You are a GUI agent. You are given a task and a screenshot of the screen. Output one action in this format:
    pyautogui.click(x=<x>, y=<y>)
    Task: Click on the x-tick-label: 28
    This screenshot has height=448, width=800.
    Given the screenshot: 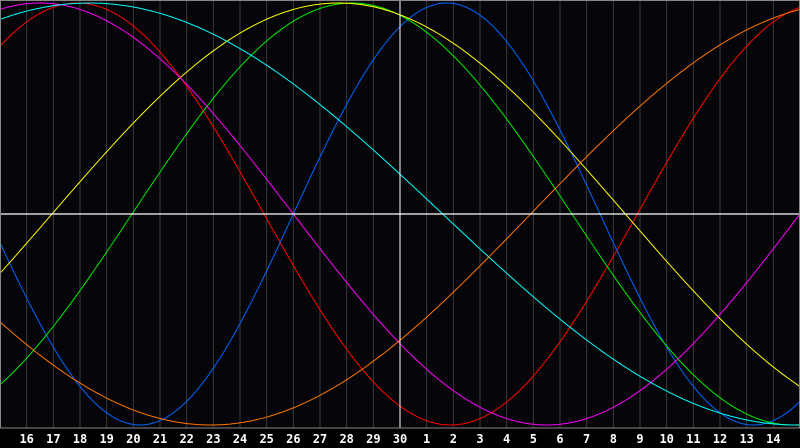 What is the action you would take?
    pyautogui.click(x=346, y=439)
    